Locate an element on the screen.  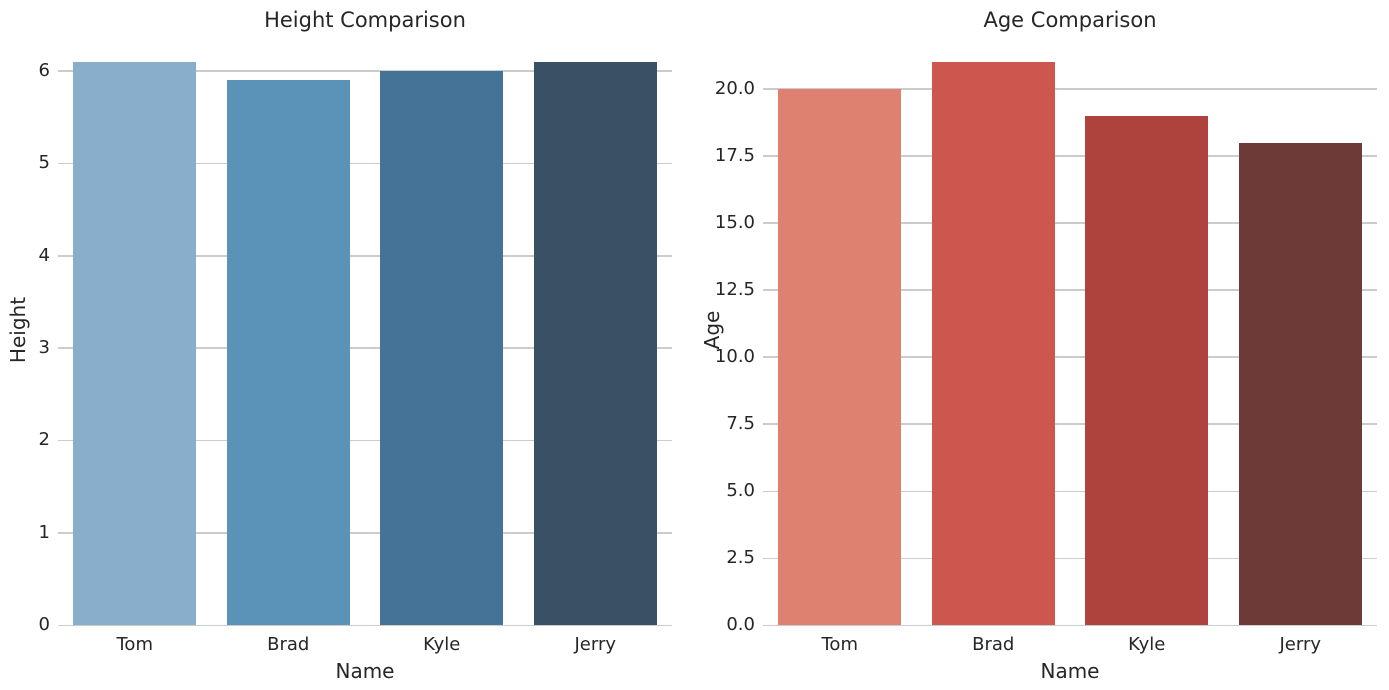
y-tick-label: 0.0 is located at coordinates (740, 624).